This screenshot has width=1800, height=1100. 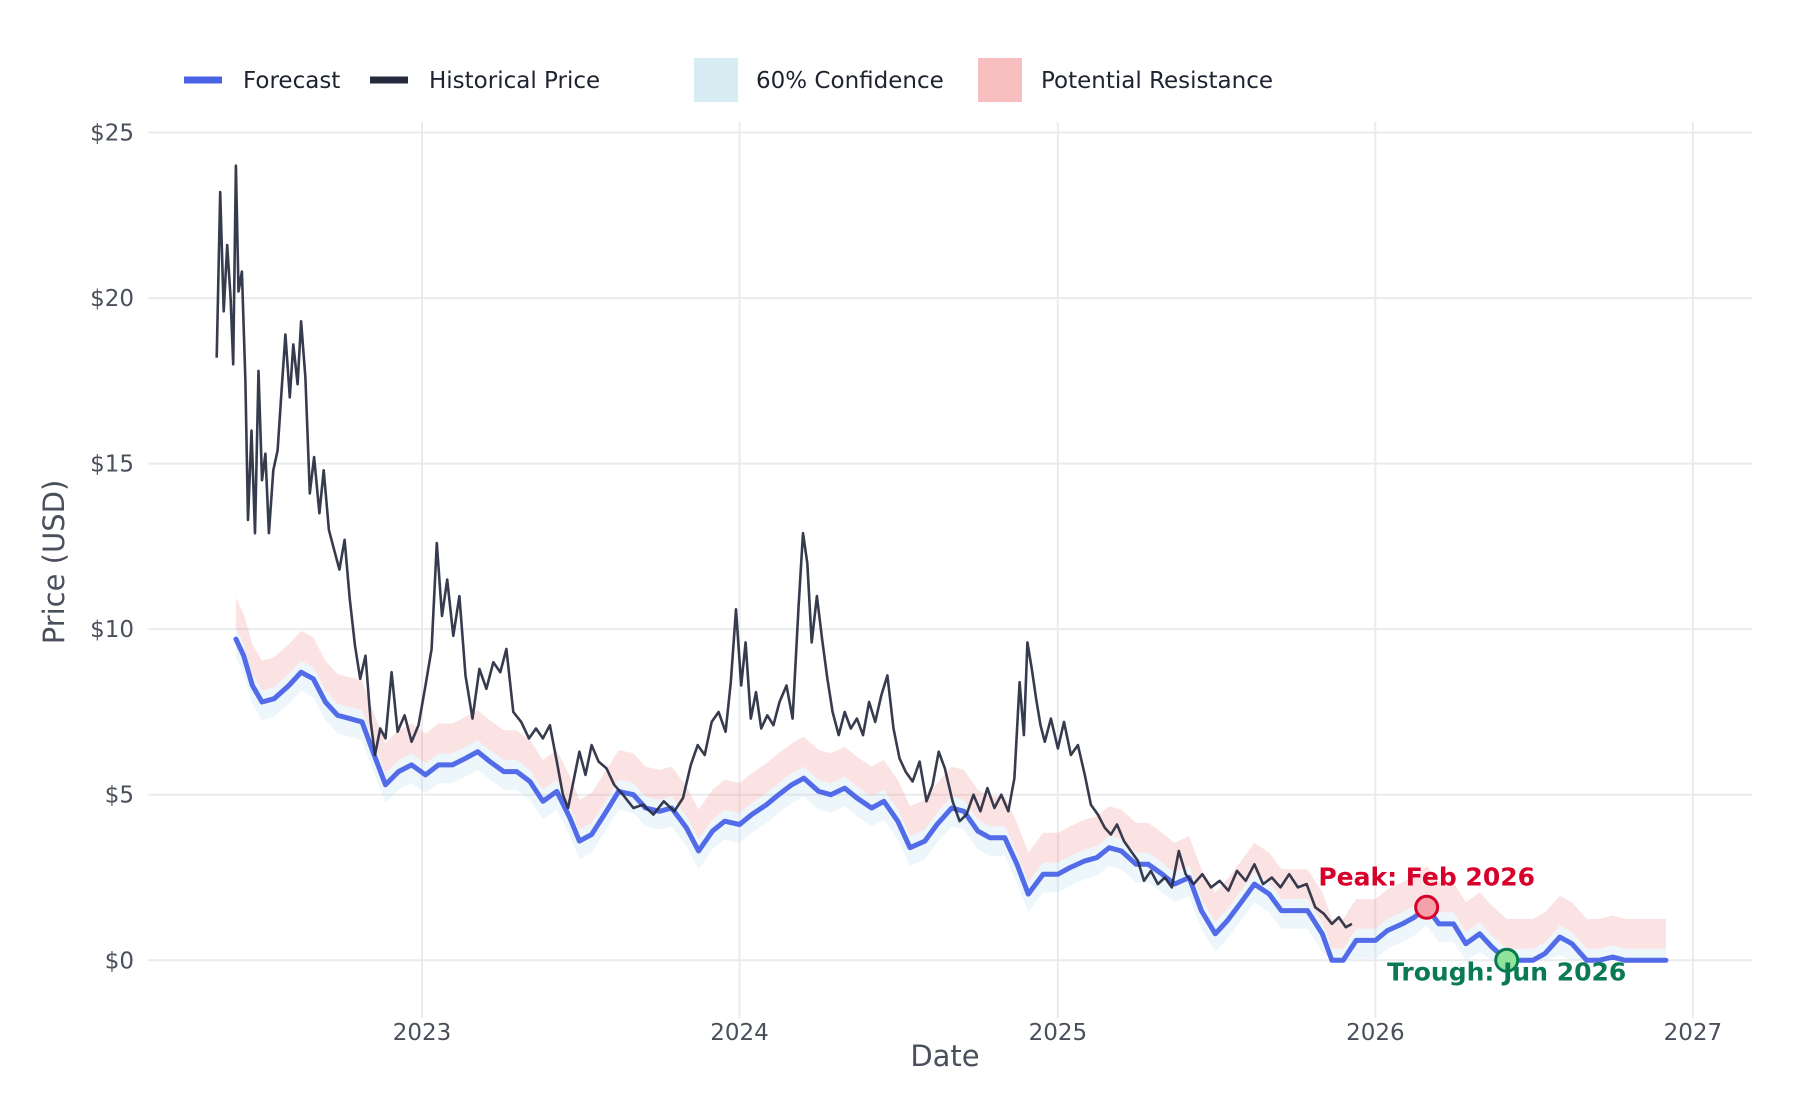 I want to click on y-tick-label: $5, so click(x=119, y=796).